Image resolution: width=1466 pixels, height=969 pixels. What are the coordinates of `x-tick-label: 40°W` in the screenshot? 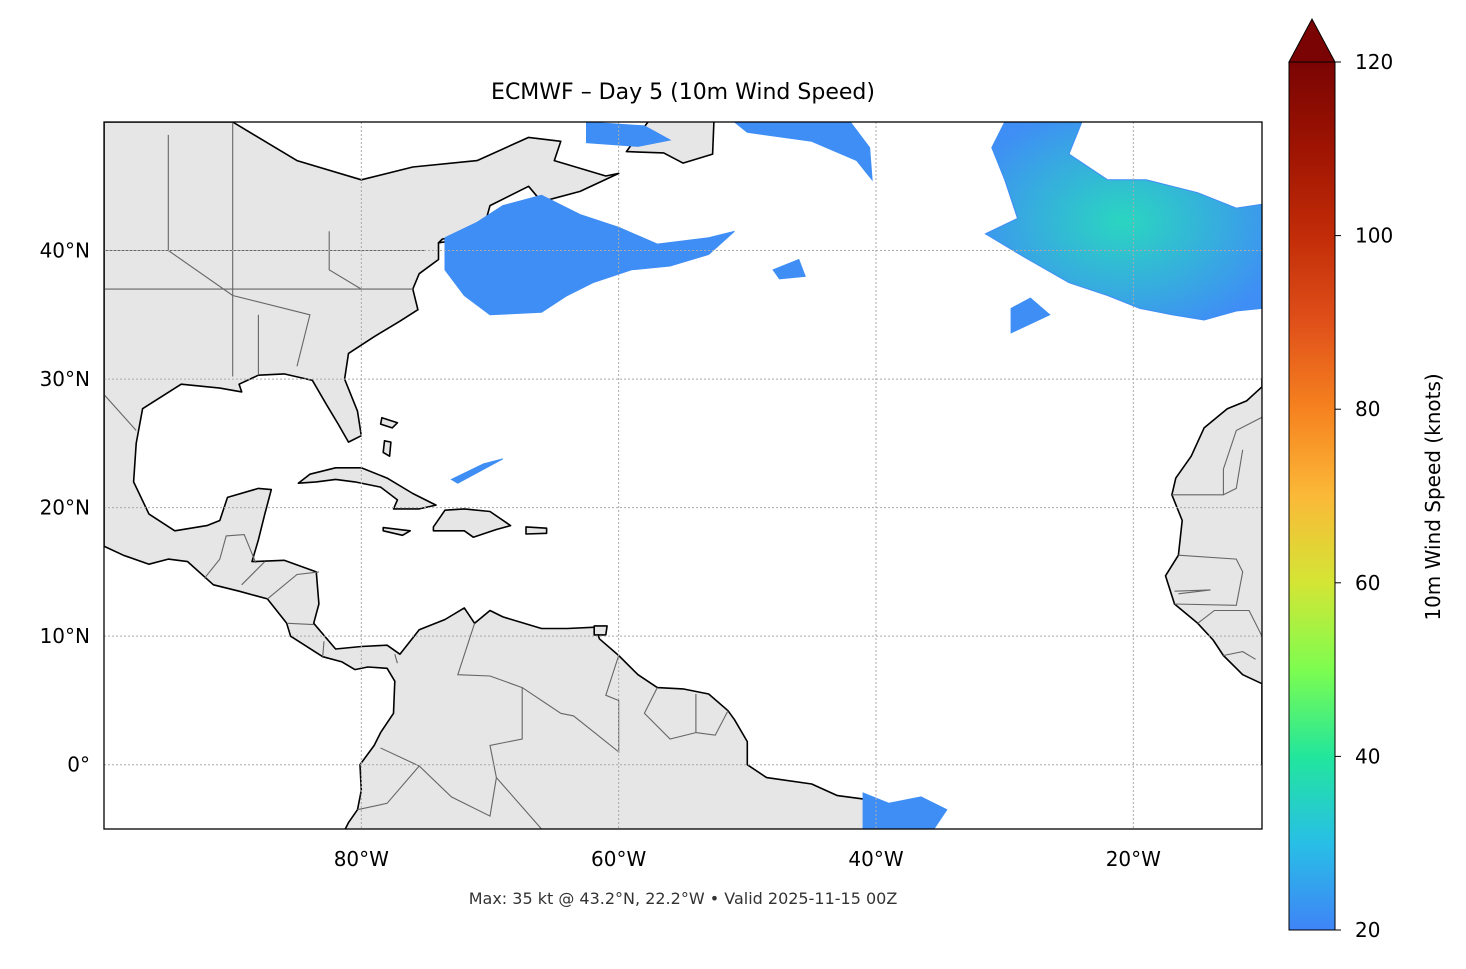 It's located at (875, 859).